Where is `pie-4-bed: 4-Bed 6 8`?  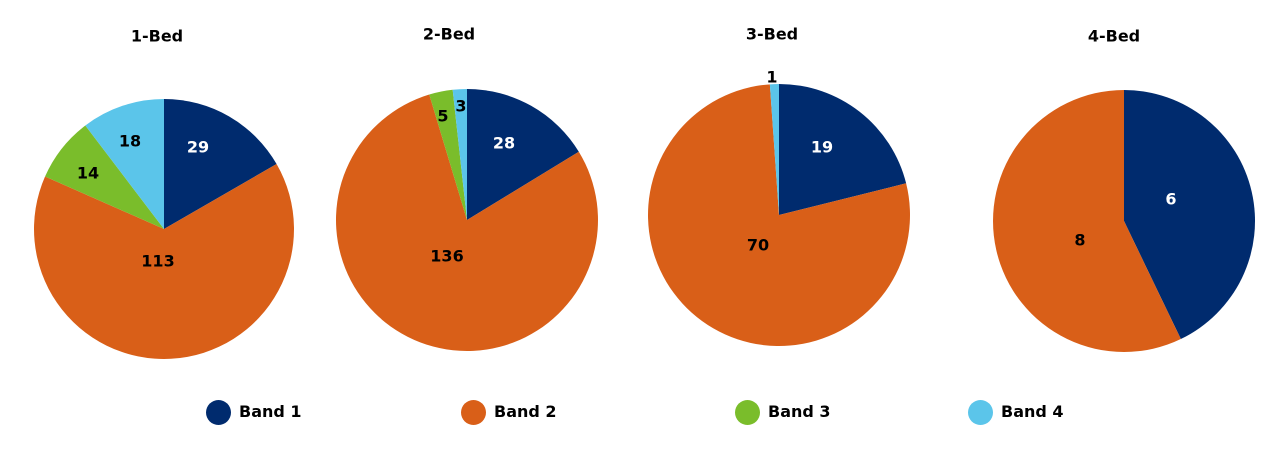
pie-4-bed: 4-Bed 6 8 is located at coordinates (1124, 189).